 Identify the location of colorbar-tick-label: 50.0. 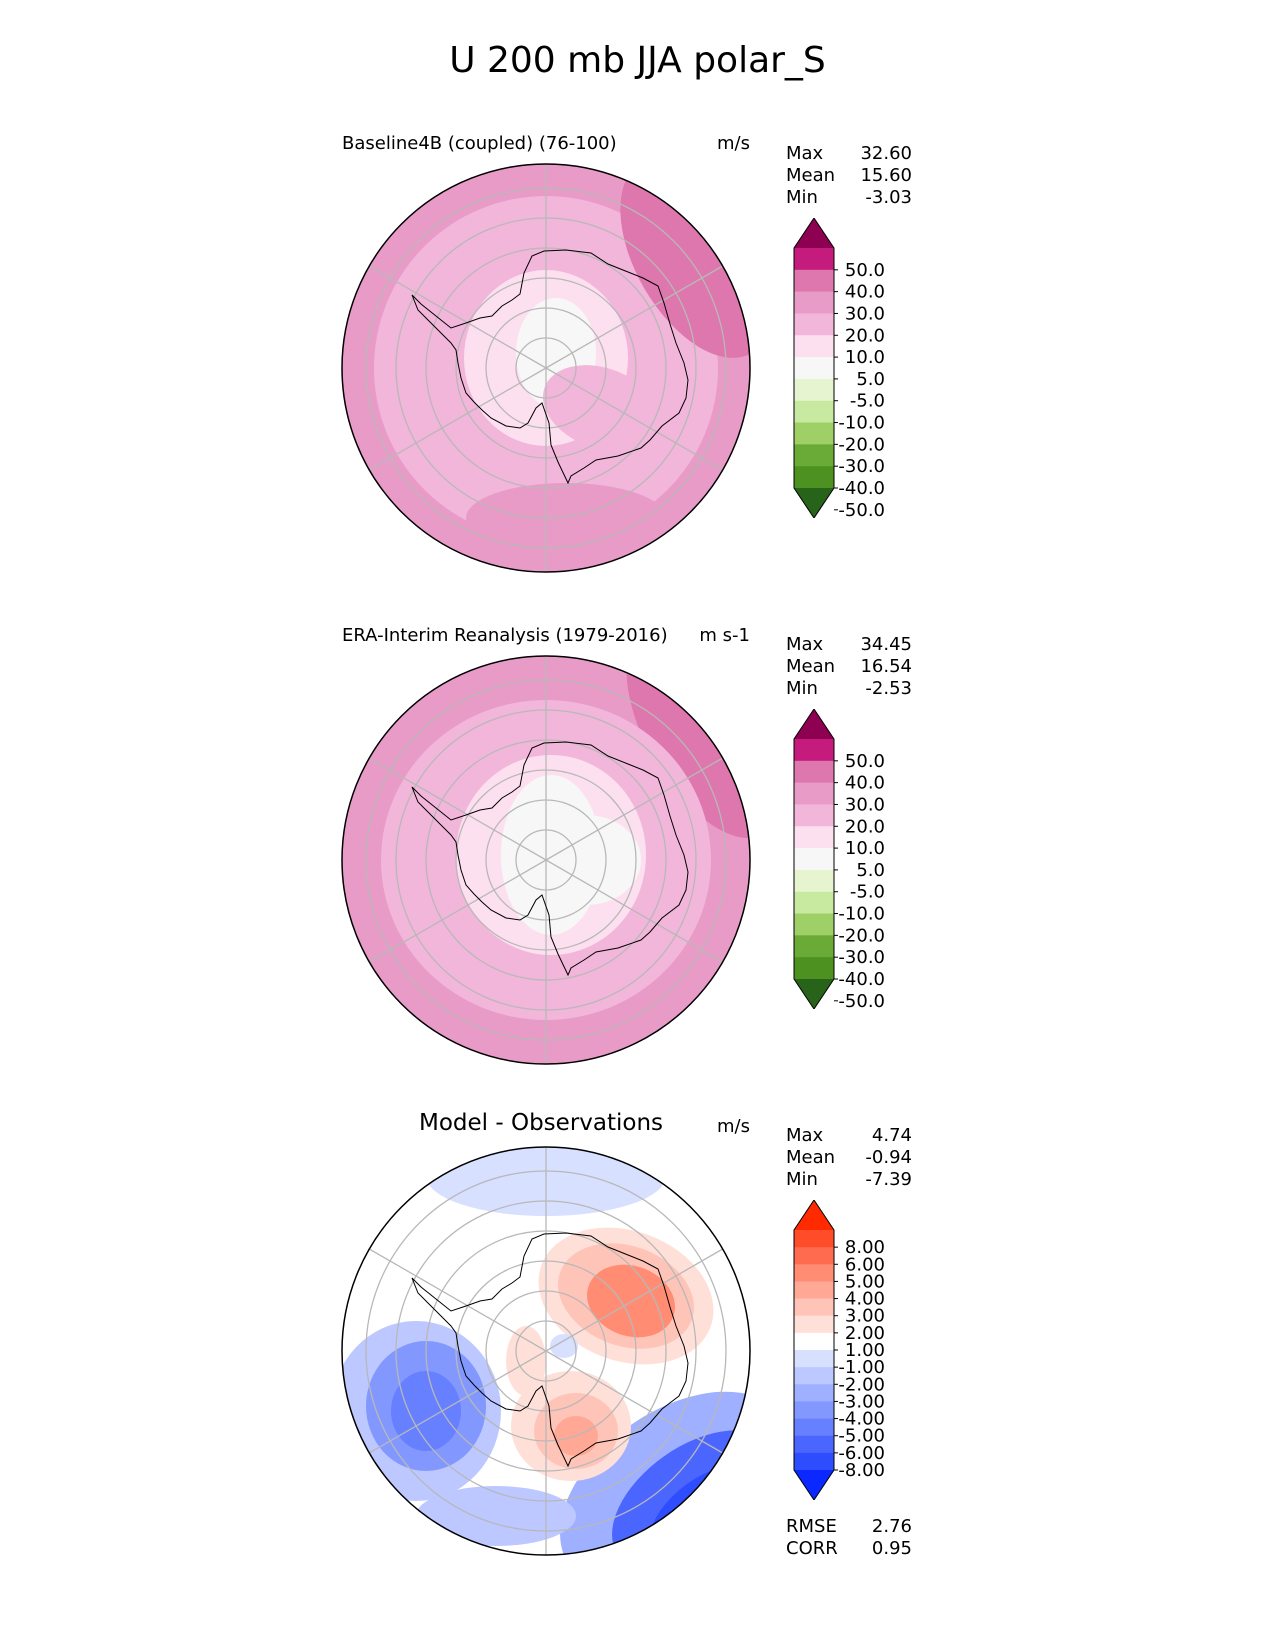
(865, 761).